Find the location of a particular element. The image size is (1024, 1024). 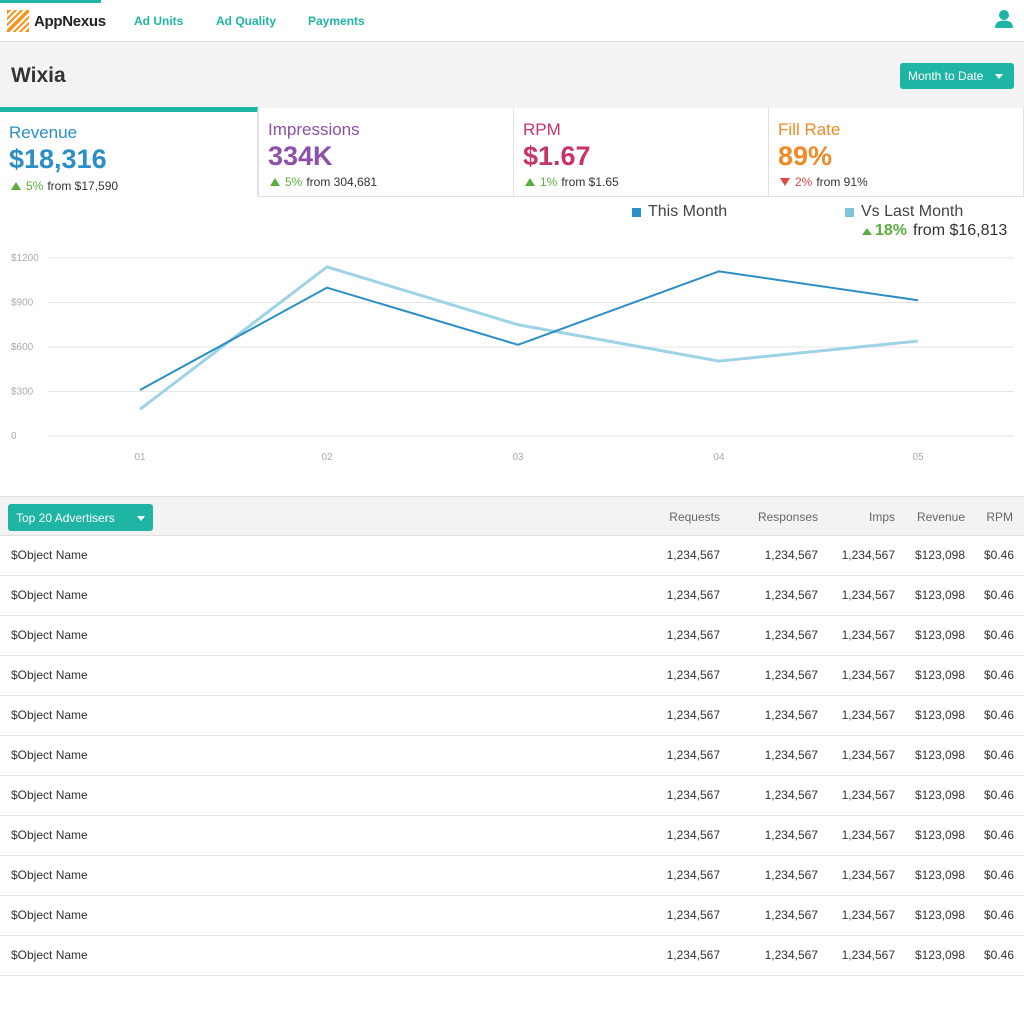

legend-swatch is located at coordinates (849, 212).